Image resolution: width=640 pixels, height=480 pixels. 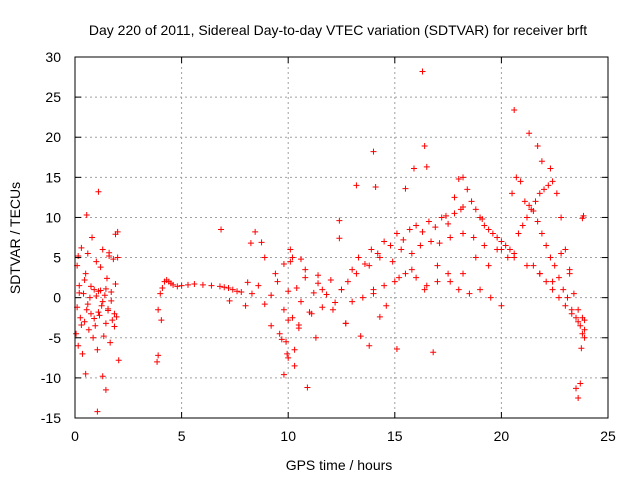 I want to click on y-tick-label: -15, so click(x=51, y=418).